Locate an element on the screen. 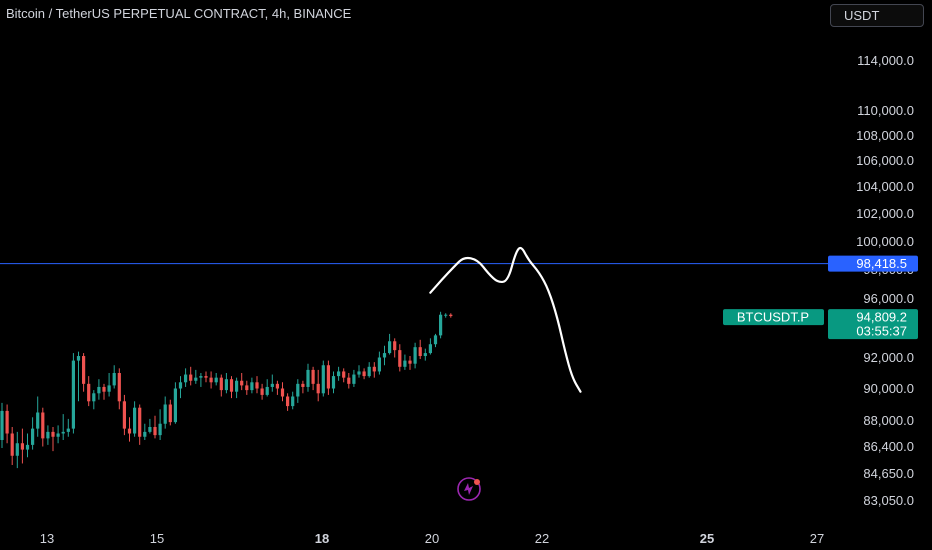 Image resolution: width=932 pixels, height=550 pixels. time-tick-label: 20 is located at coordinates (432, 538).